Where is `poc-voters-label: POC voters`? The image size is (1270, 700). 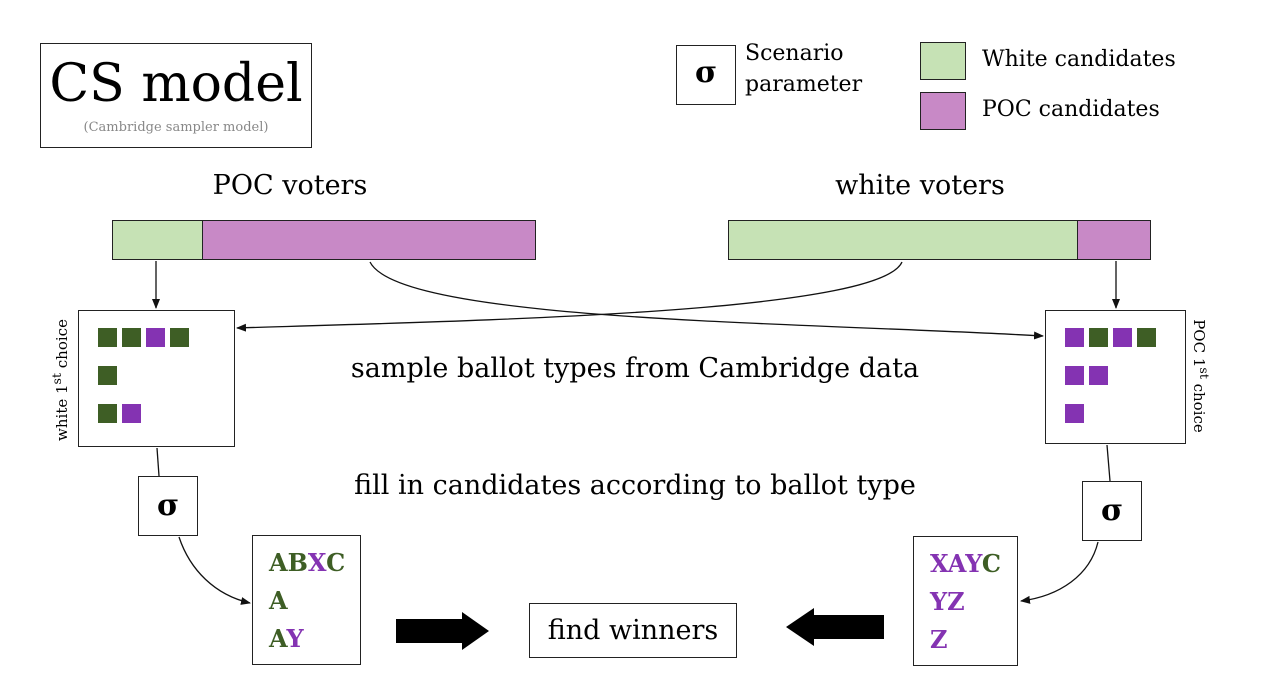 poc-voters-label: POC voters is located at coordinates (290, 185).